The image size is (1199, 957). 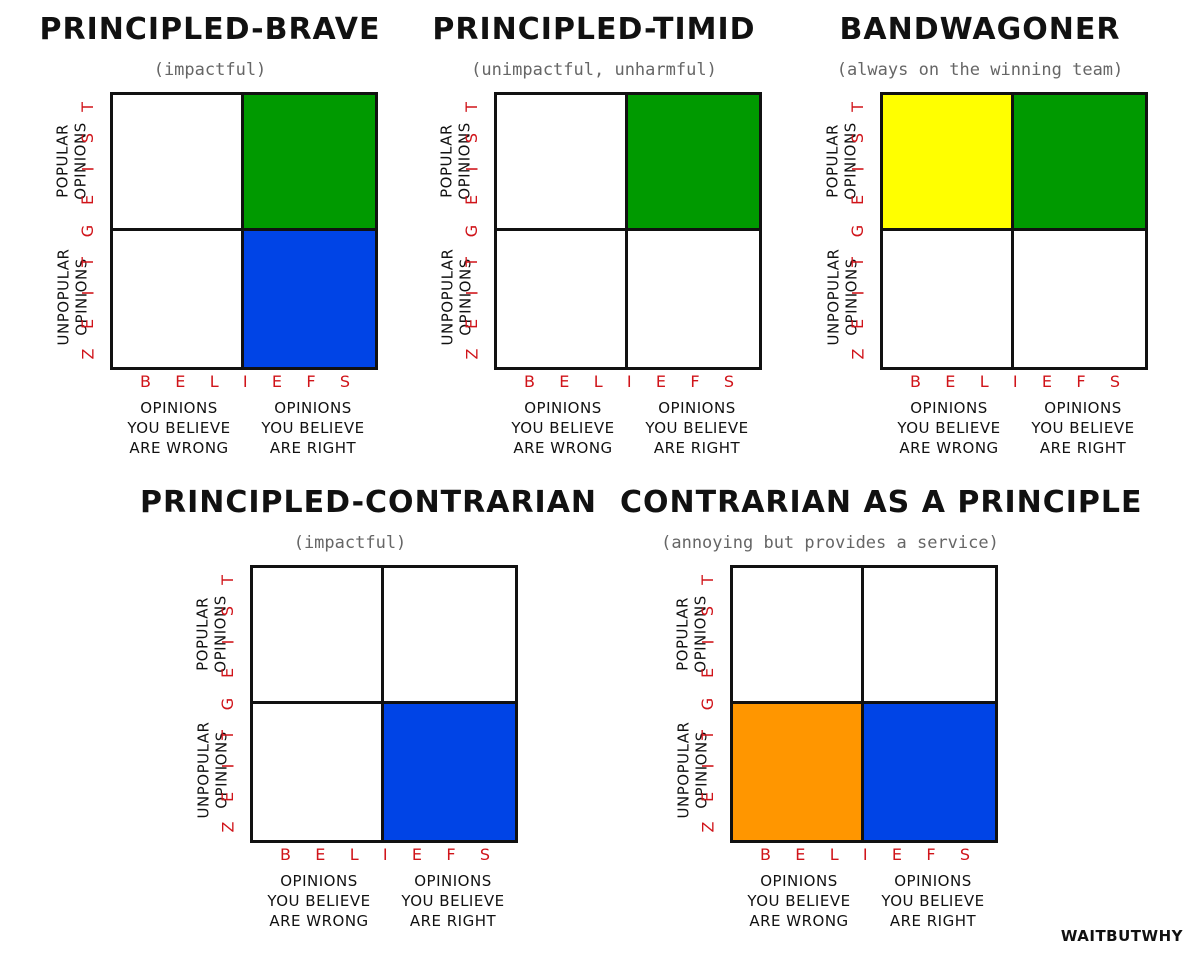 What do you see at coordinates (227, 827) in the screenshot?
I see `zeitgeist-letter: Z` at bounding box center [227, 827].